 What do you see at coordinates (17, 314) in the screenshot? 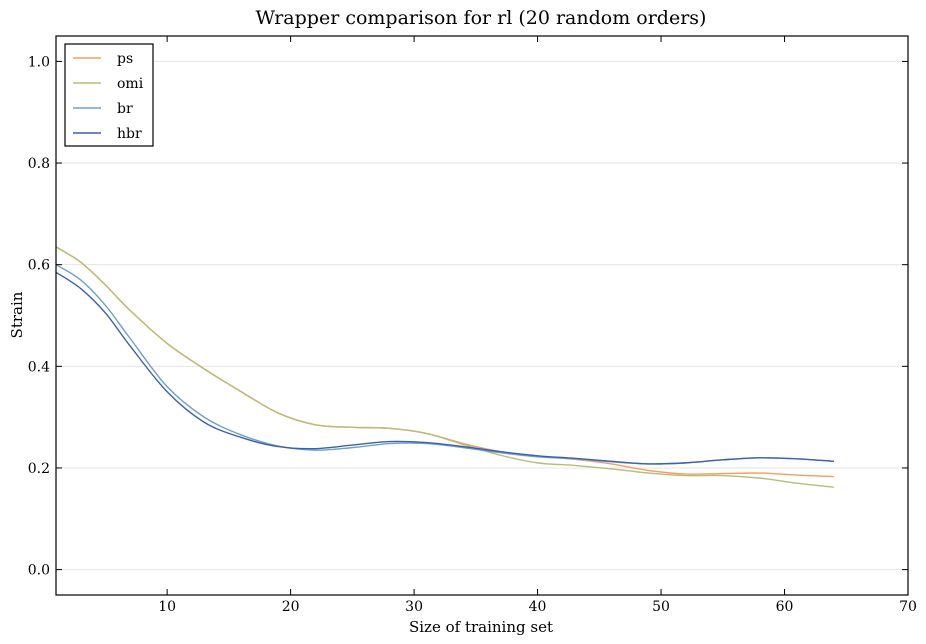
I see `y-axis-label: Strain` at bounding box center [17, 314].